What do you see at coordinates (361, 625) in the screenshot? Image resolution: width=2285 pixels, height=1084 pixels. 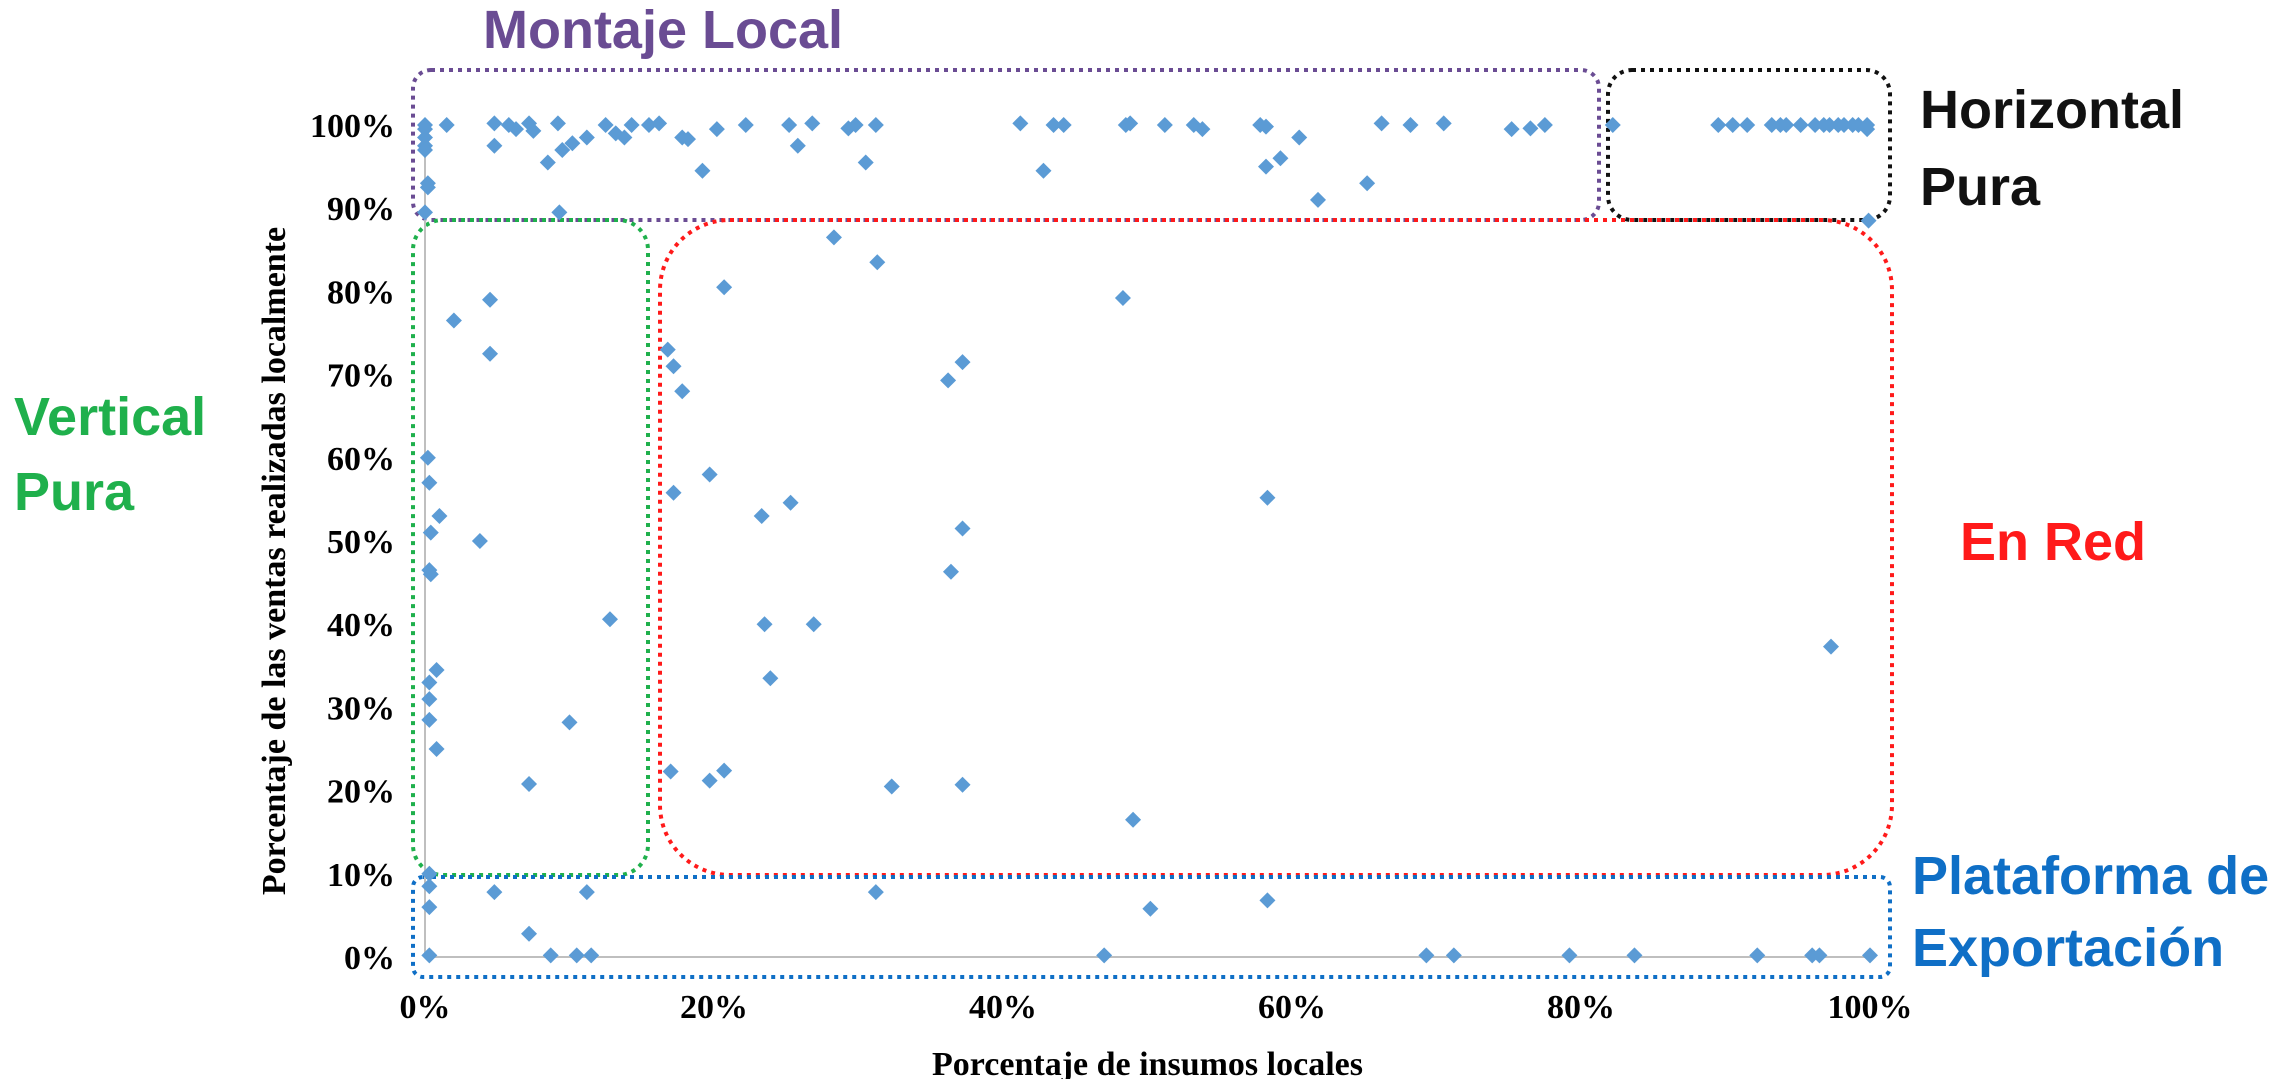 I see `y-tick-label: 40%` at bounding box center [361, 625].